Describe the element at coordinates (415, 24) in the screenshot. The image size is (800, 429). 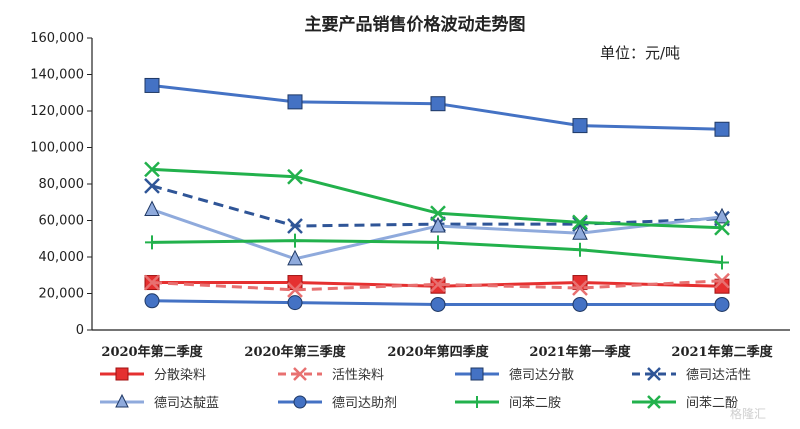
I see `chart-title: 主要产品销售价格波动走势图` at that location.